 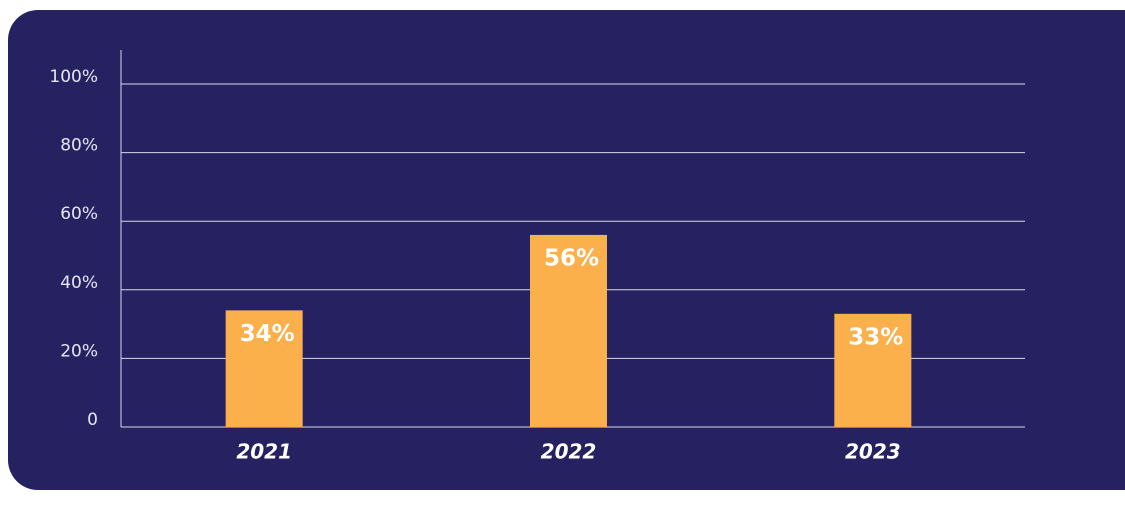 I want to click on y-tick-label: 100%, so click(x=73, y=77).